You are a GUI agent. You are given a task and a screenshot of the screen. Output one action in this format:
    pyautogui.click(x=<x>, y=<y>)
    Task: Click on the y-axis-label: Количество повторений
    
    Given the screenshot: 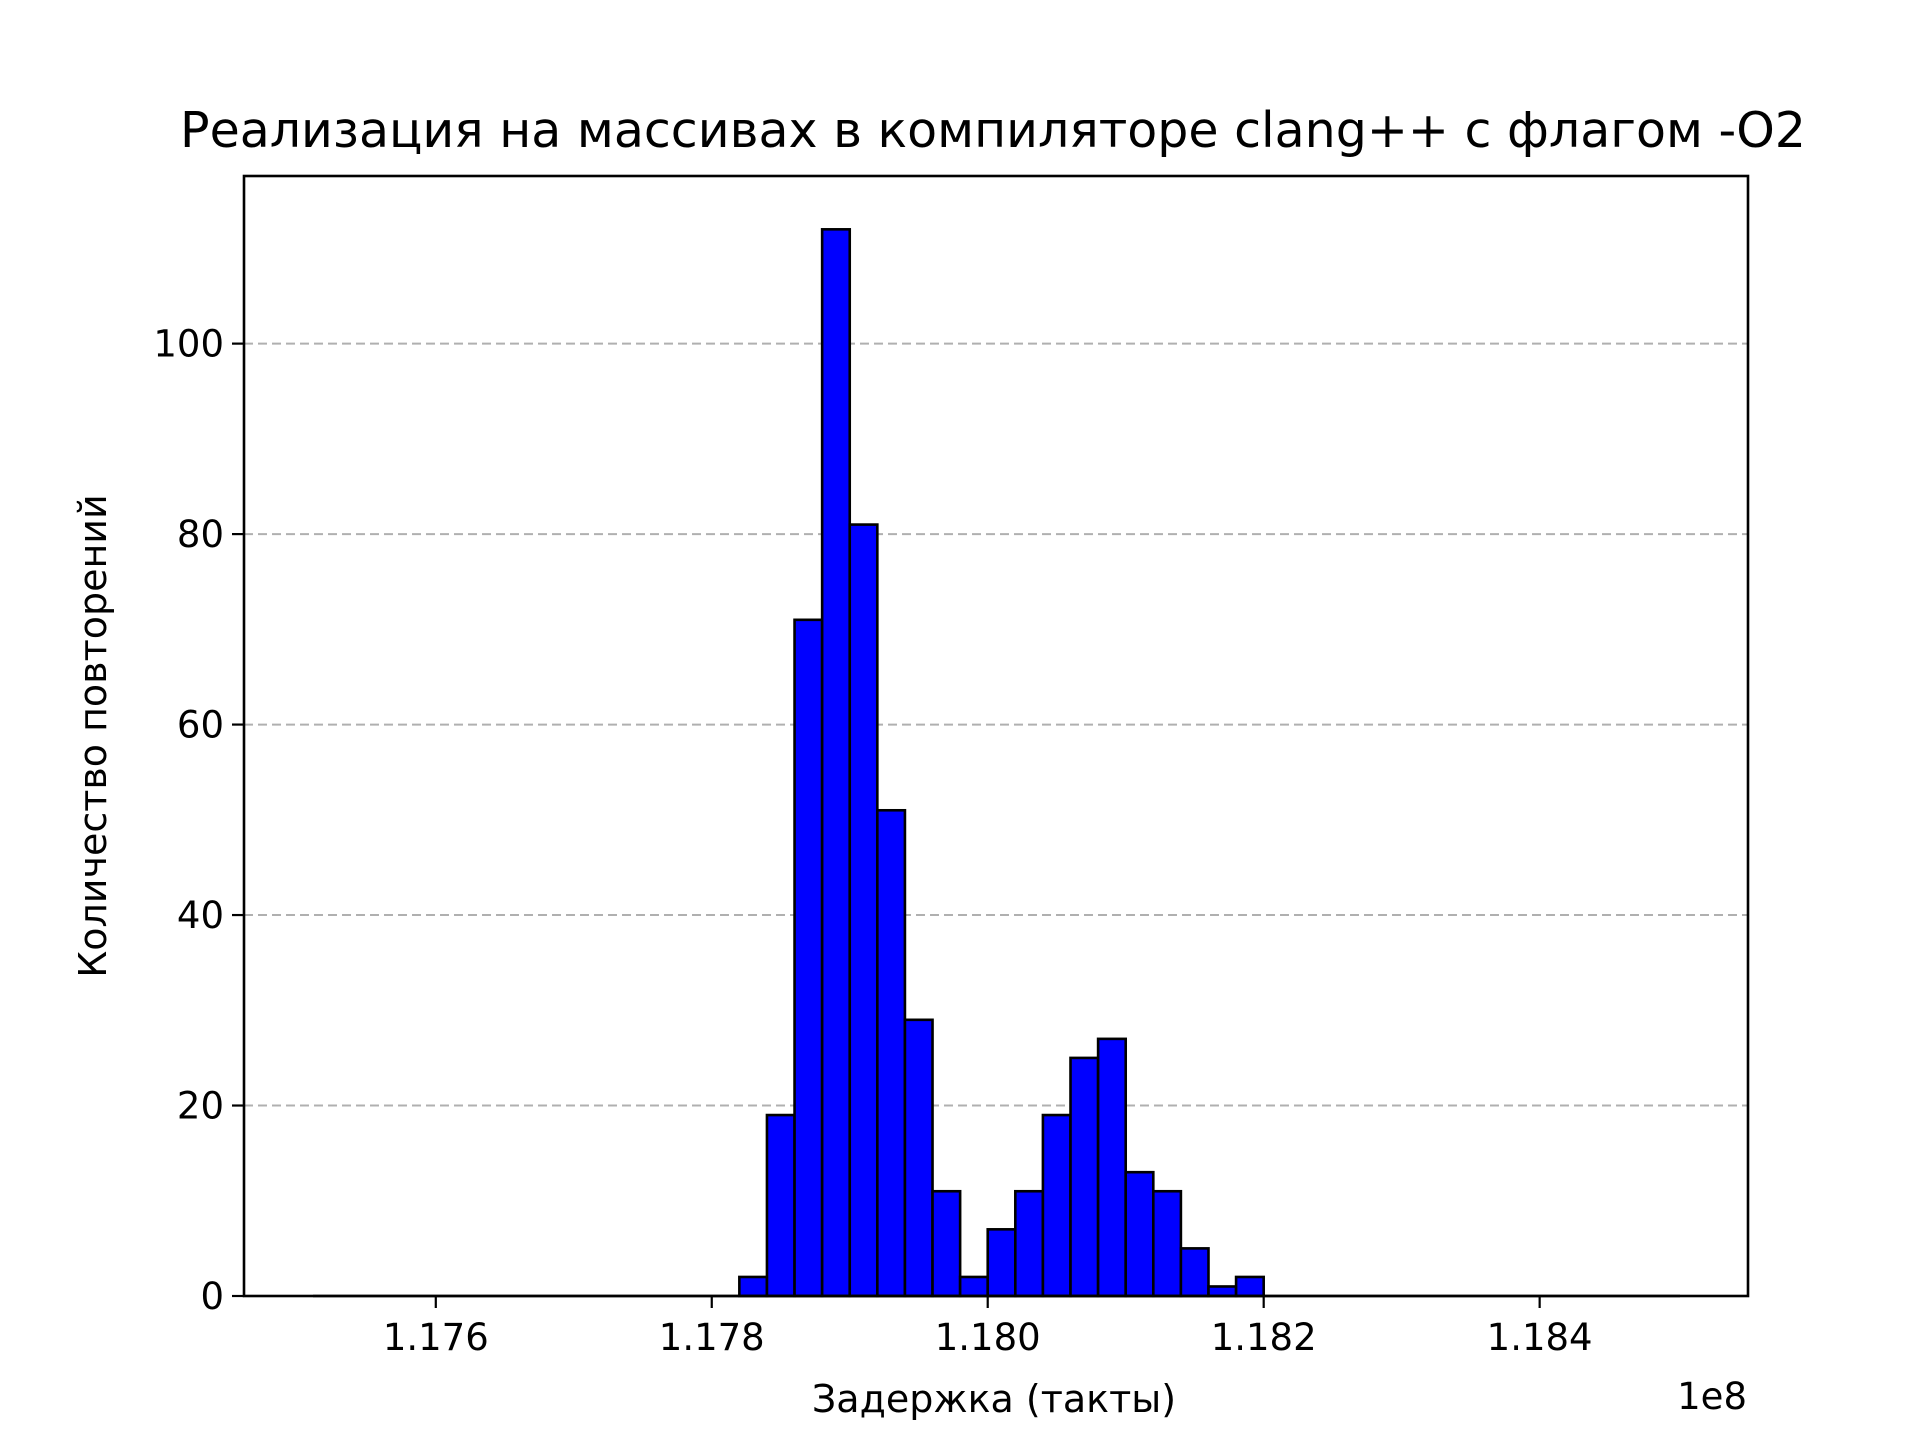 What is the action you would take?
    pyautogui.click(x=93, y=735)
    